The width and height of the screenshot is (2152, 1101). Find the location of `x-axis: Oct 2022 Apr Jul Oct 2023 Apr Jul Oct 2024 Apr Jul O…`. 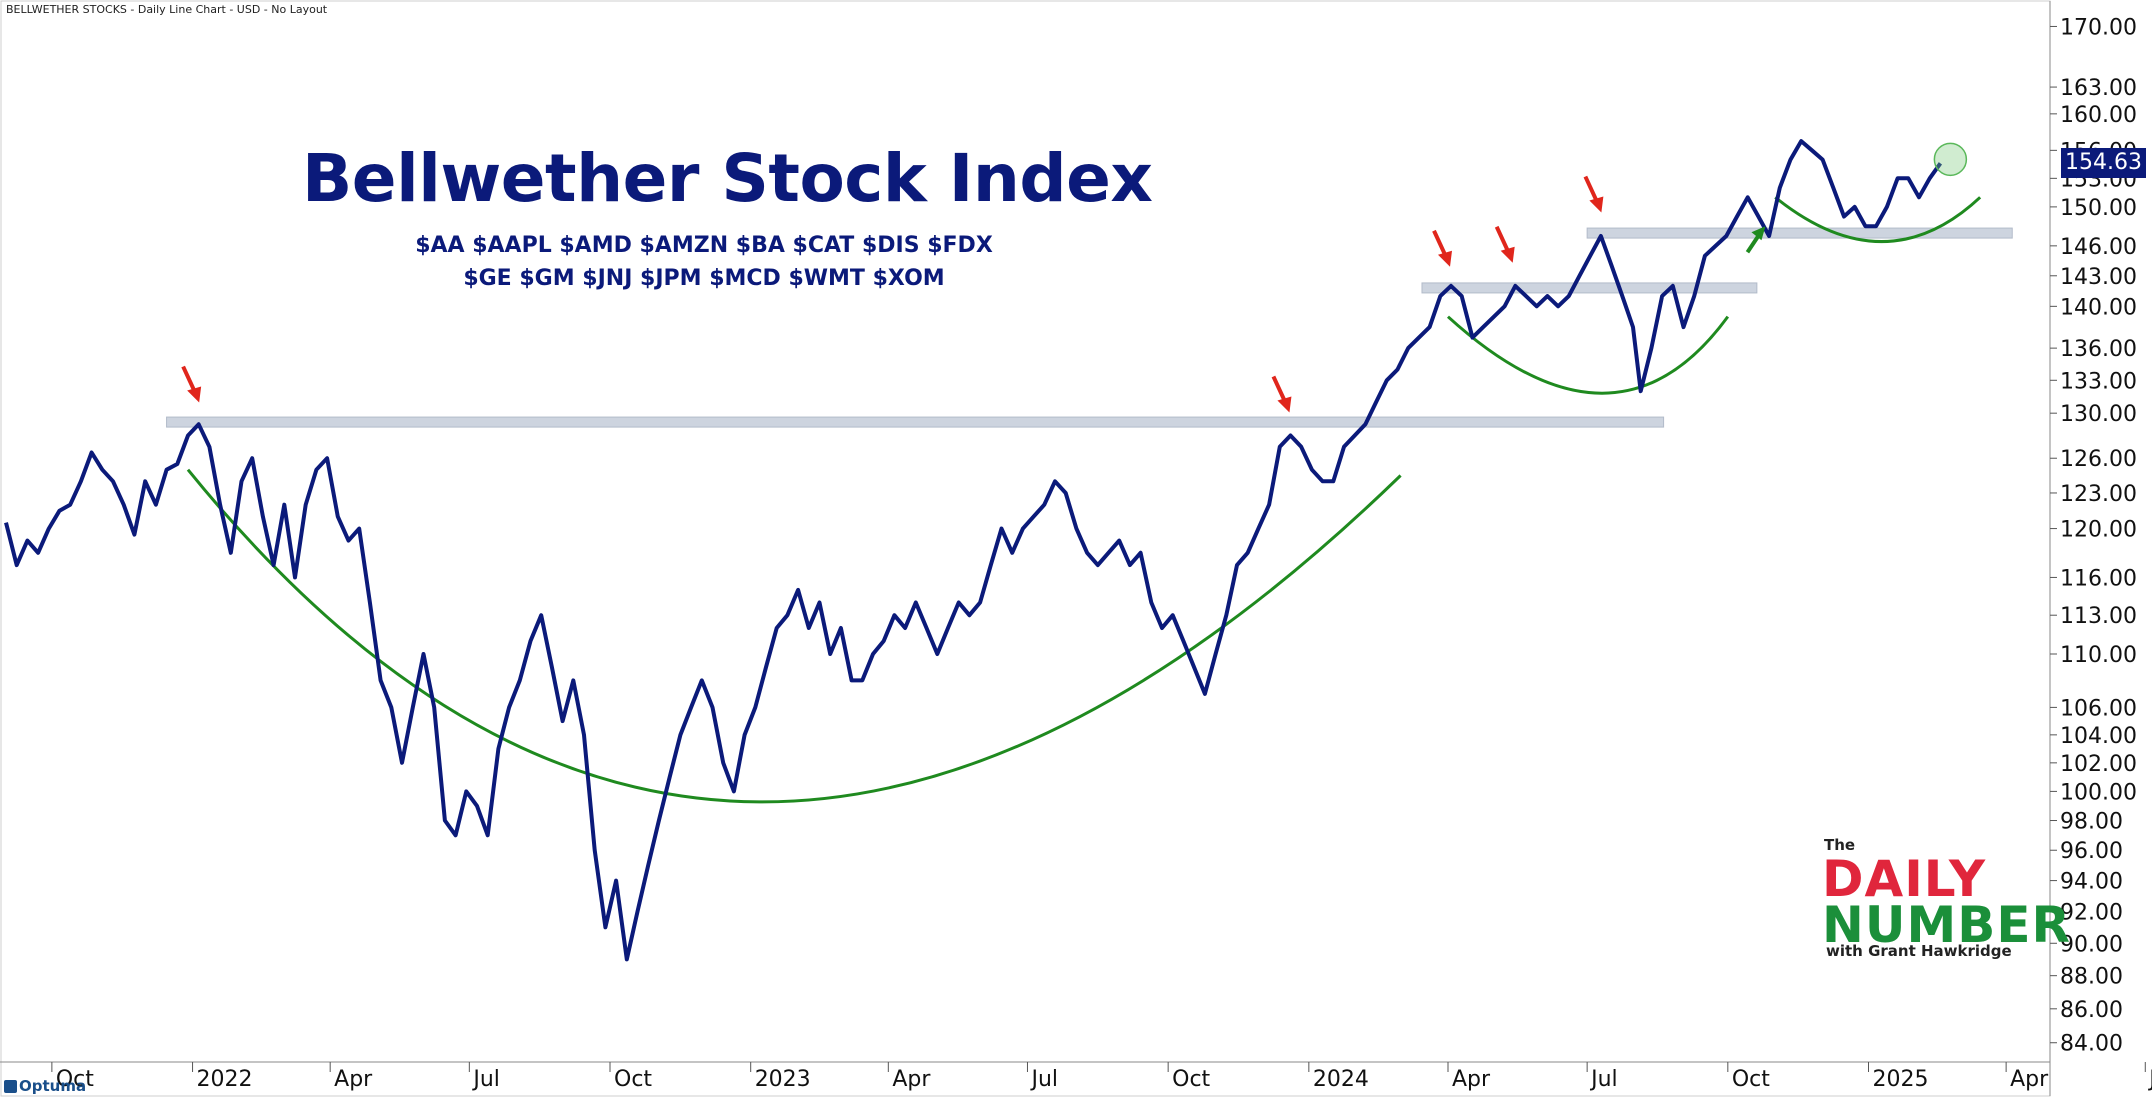

x-axis: Oct 2022 Apr Jul Oct 2023 Apr Jul Oct 2024 Apr Jul O… is located at coordinates (1076, 1076).